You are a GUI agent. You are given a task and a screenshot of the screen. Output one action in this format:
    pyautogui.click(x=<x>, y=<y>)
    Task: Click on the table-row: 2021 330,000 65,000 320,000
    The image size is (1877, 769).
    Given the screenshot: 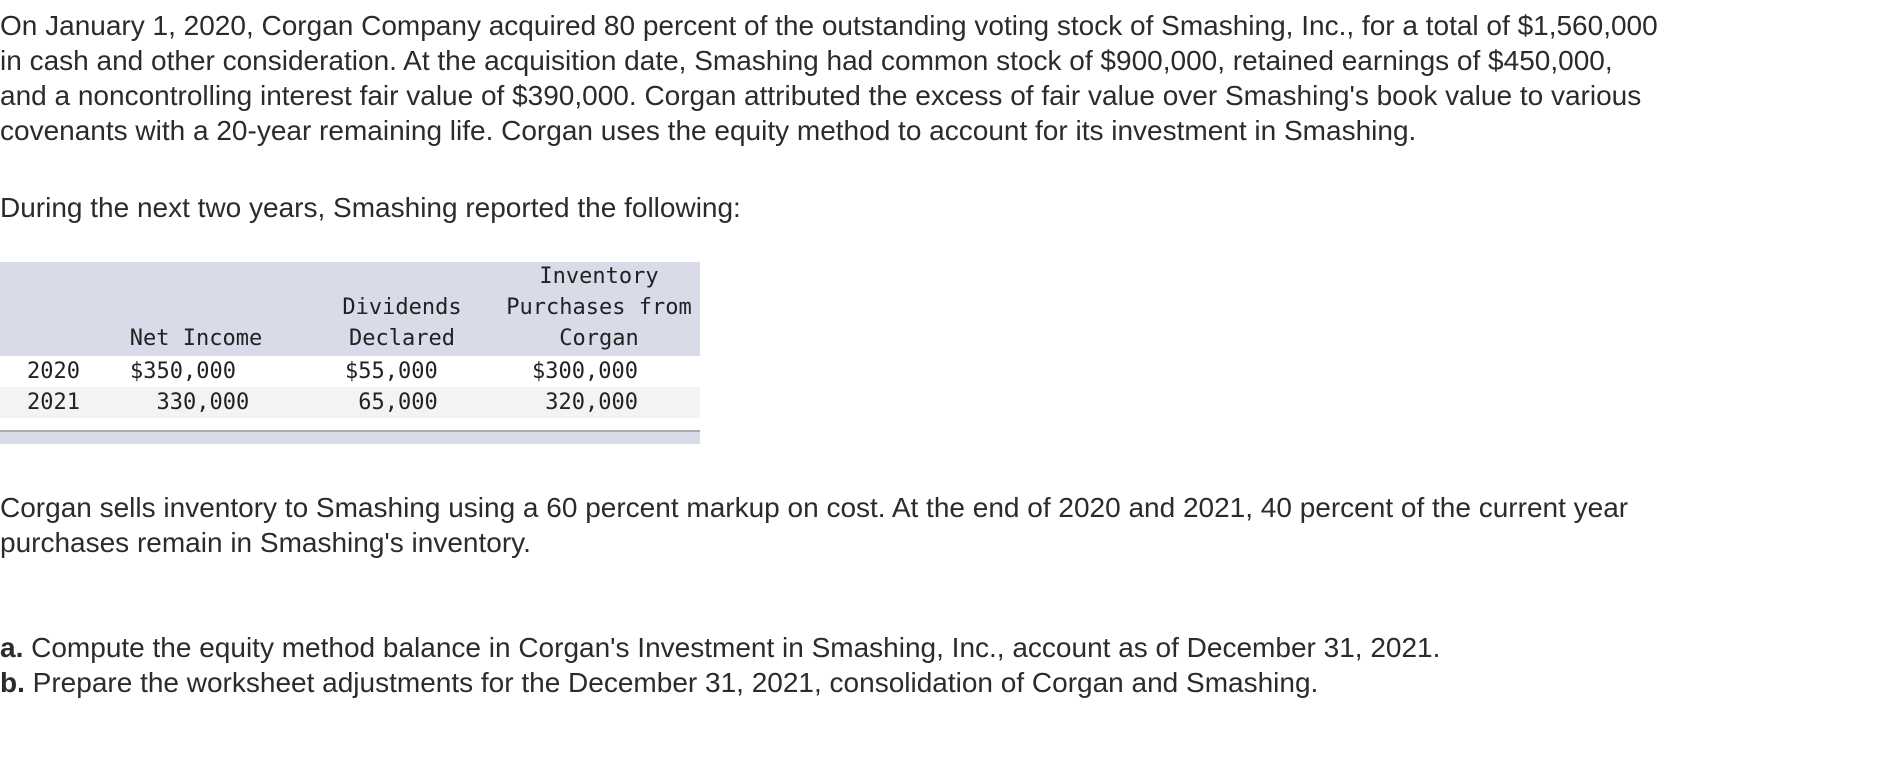 What is the action you would take?
    pyautogui.click(x=350, y=402)
    